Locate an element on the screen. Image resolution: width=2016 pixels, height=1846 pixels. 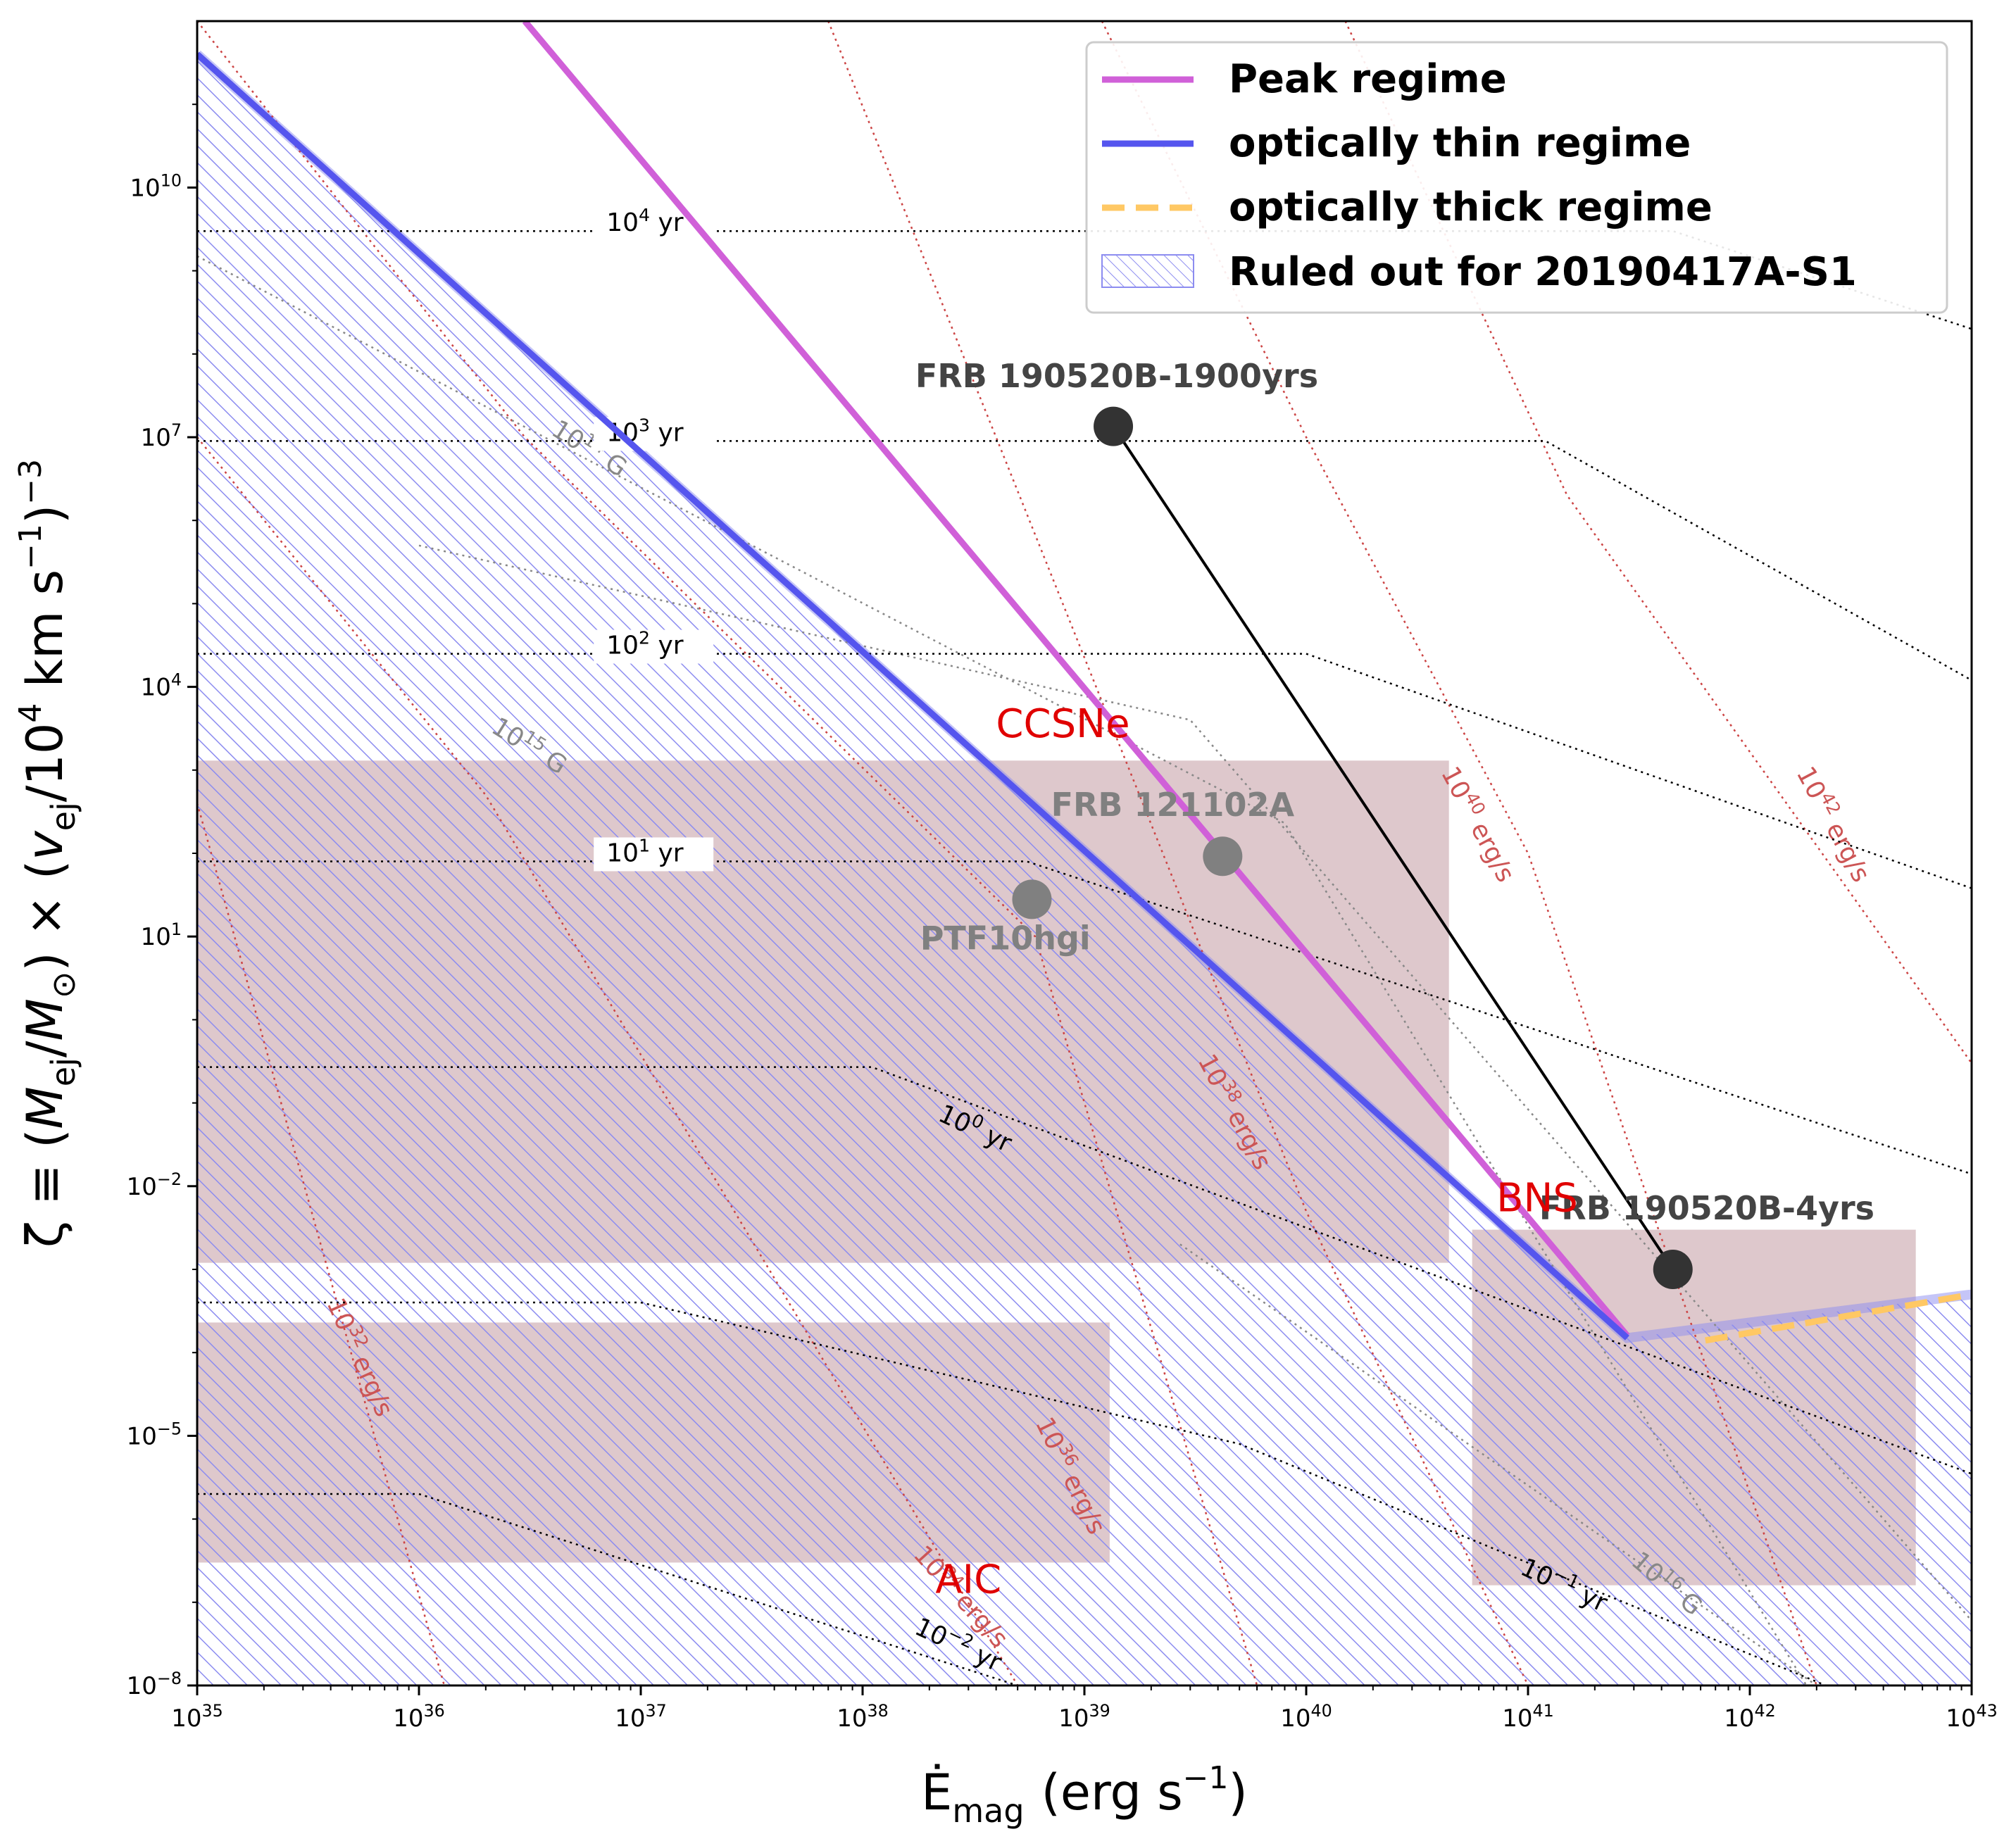
region-label-bns: BNS is located at coordinates (1537, 1198).